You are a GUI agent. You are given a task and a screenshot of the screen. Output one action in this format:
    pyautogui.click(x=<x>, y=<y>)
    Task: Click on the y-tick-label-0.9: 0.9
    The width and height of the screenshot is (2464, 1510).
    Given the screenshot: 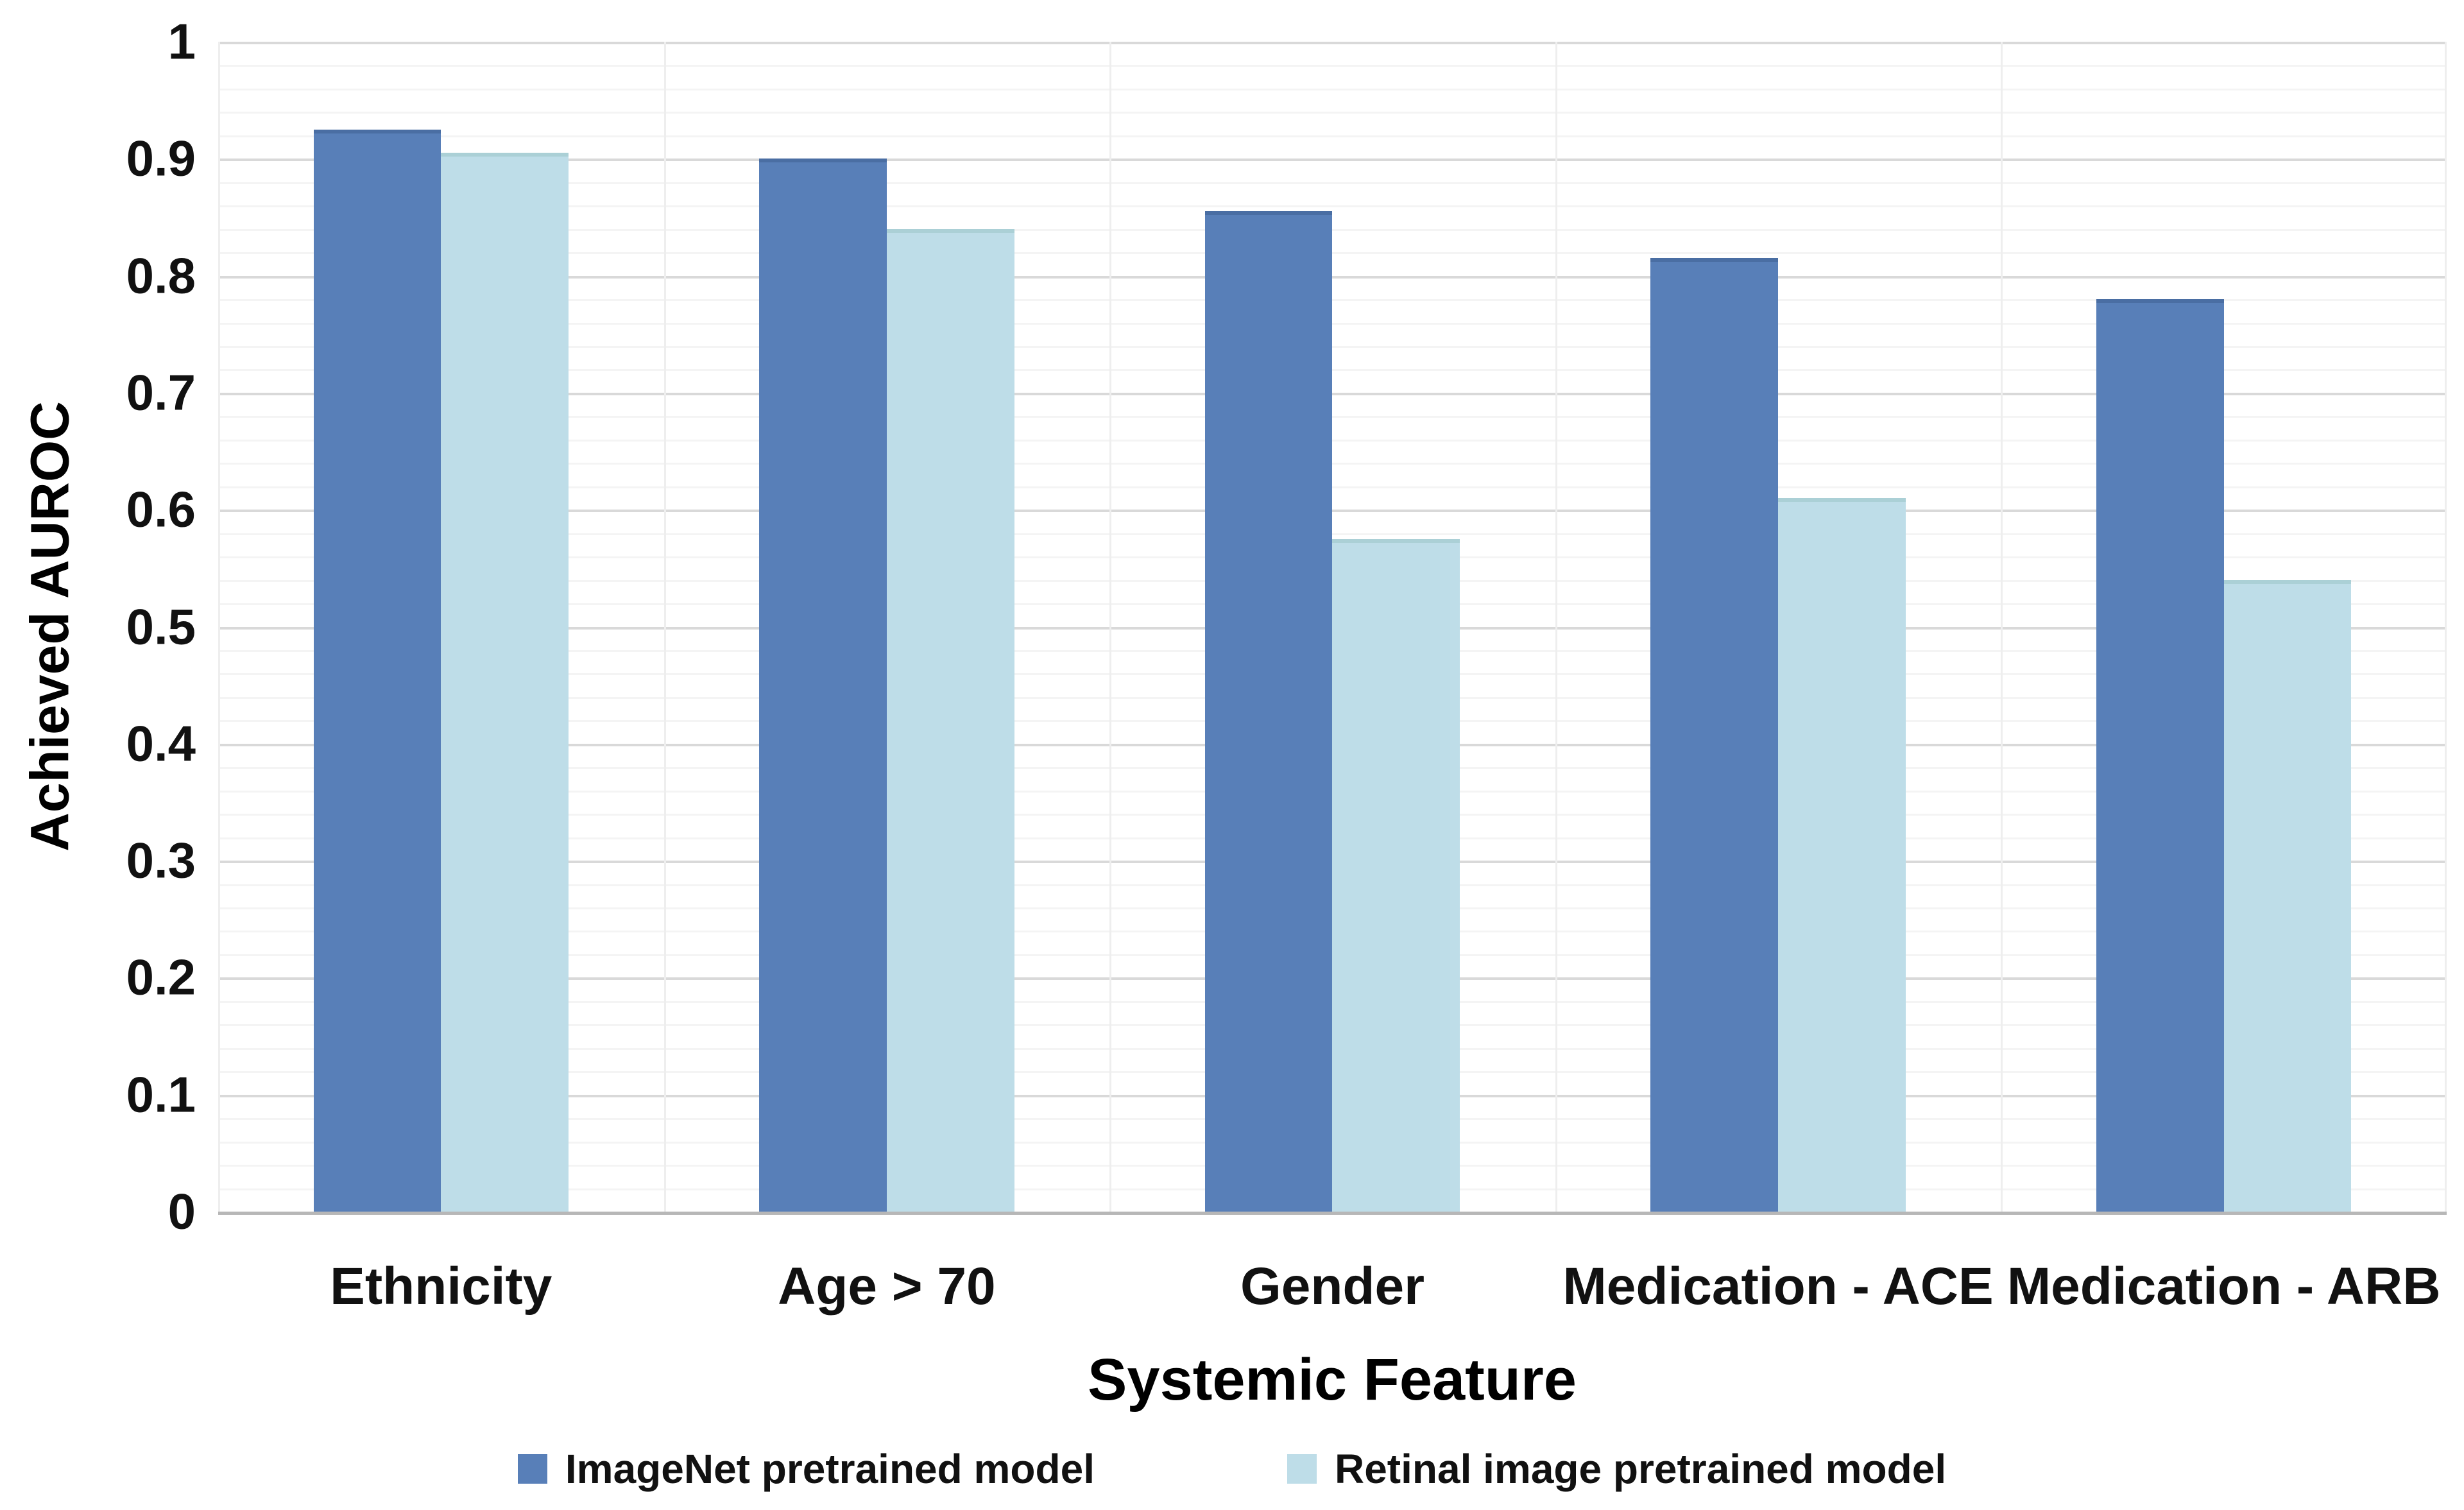 What is the action you would take?
    pyautogui.click(x=161, y=158)
    